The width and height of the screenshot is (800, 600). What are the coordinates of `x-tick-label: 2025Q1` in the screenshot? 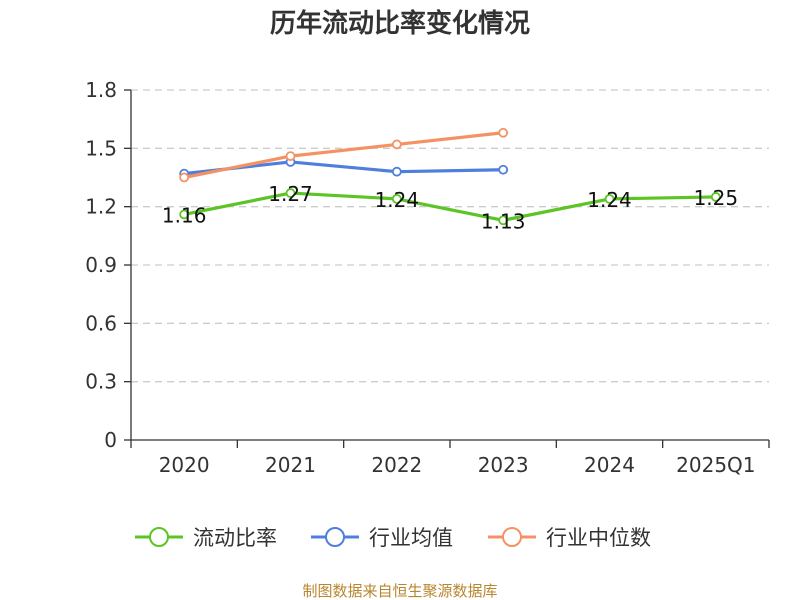 It's located at (715, 465).